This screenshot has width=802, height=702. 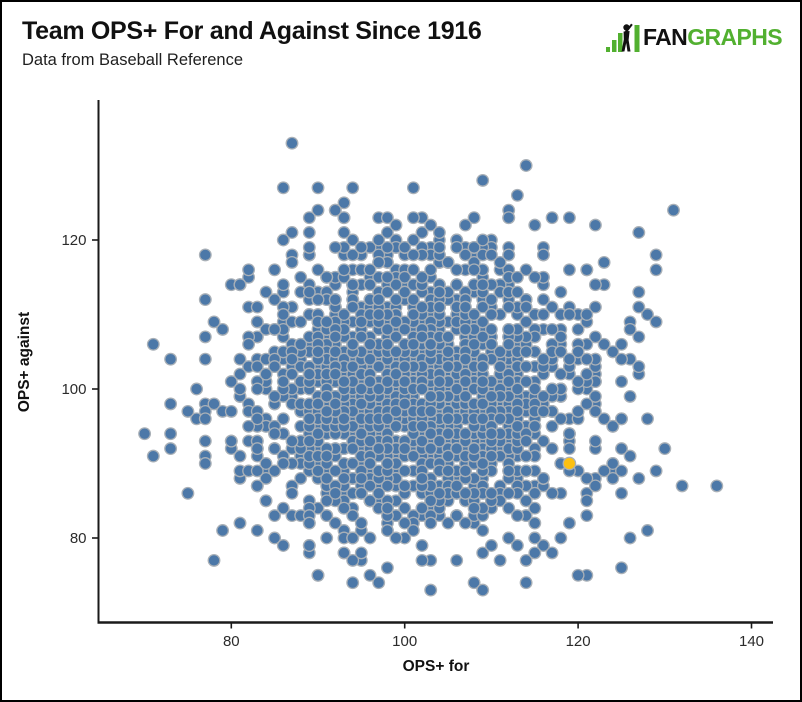 I want to click on chart-subtitle: Data from Baseball Reference, so click(x=133, y=60).